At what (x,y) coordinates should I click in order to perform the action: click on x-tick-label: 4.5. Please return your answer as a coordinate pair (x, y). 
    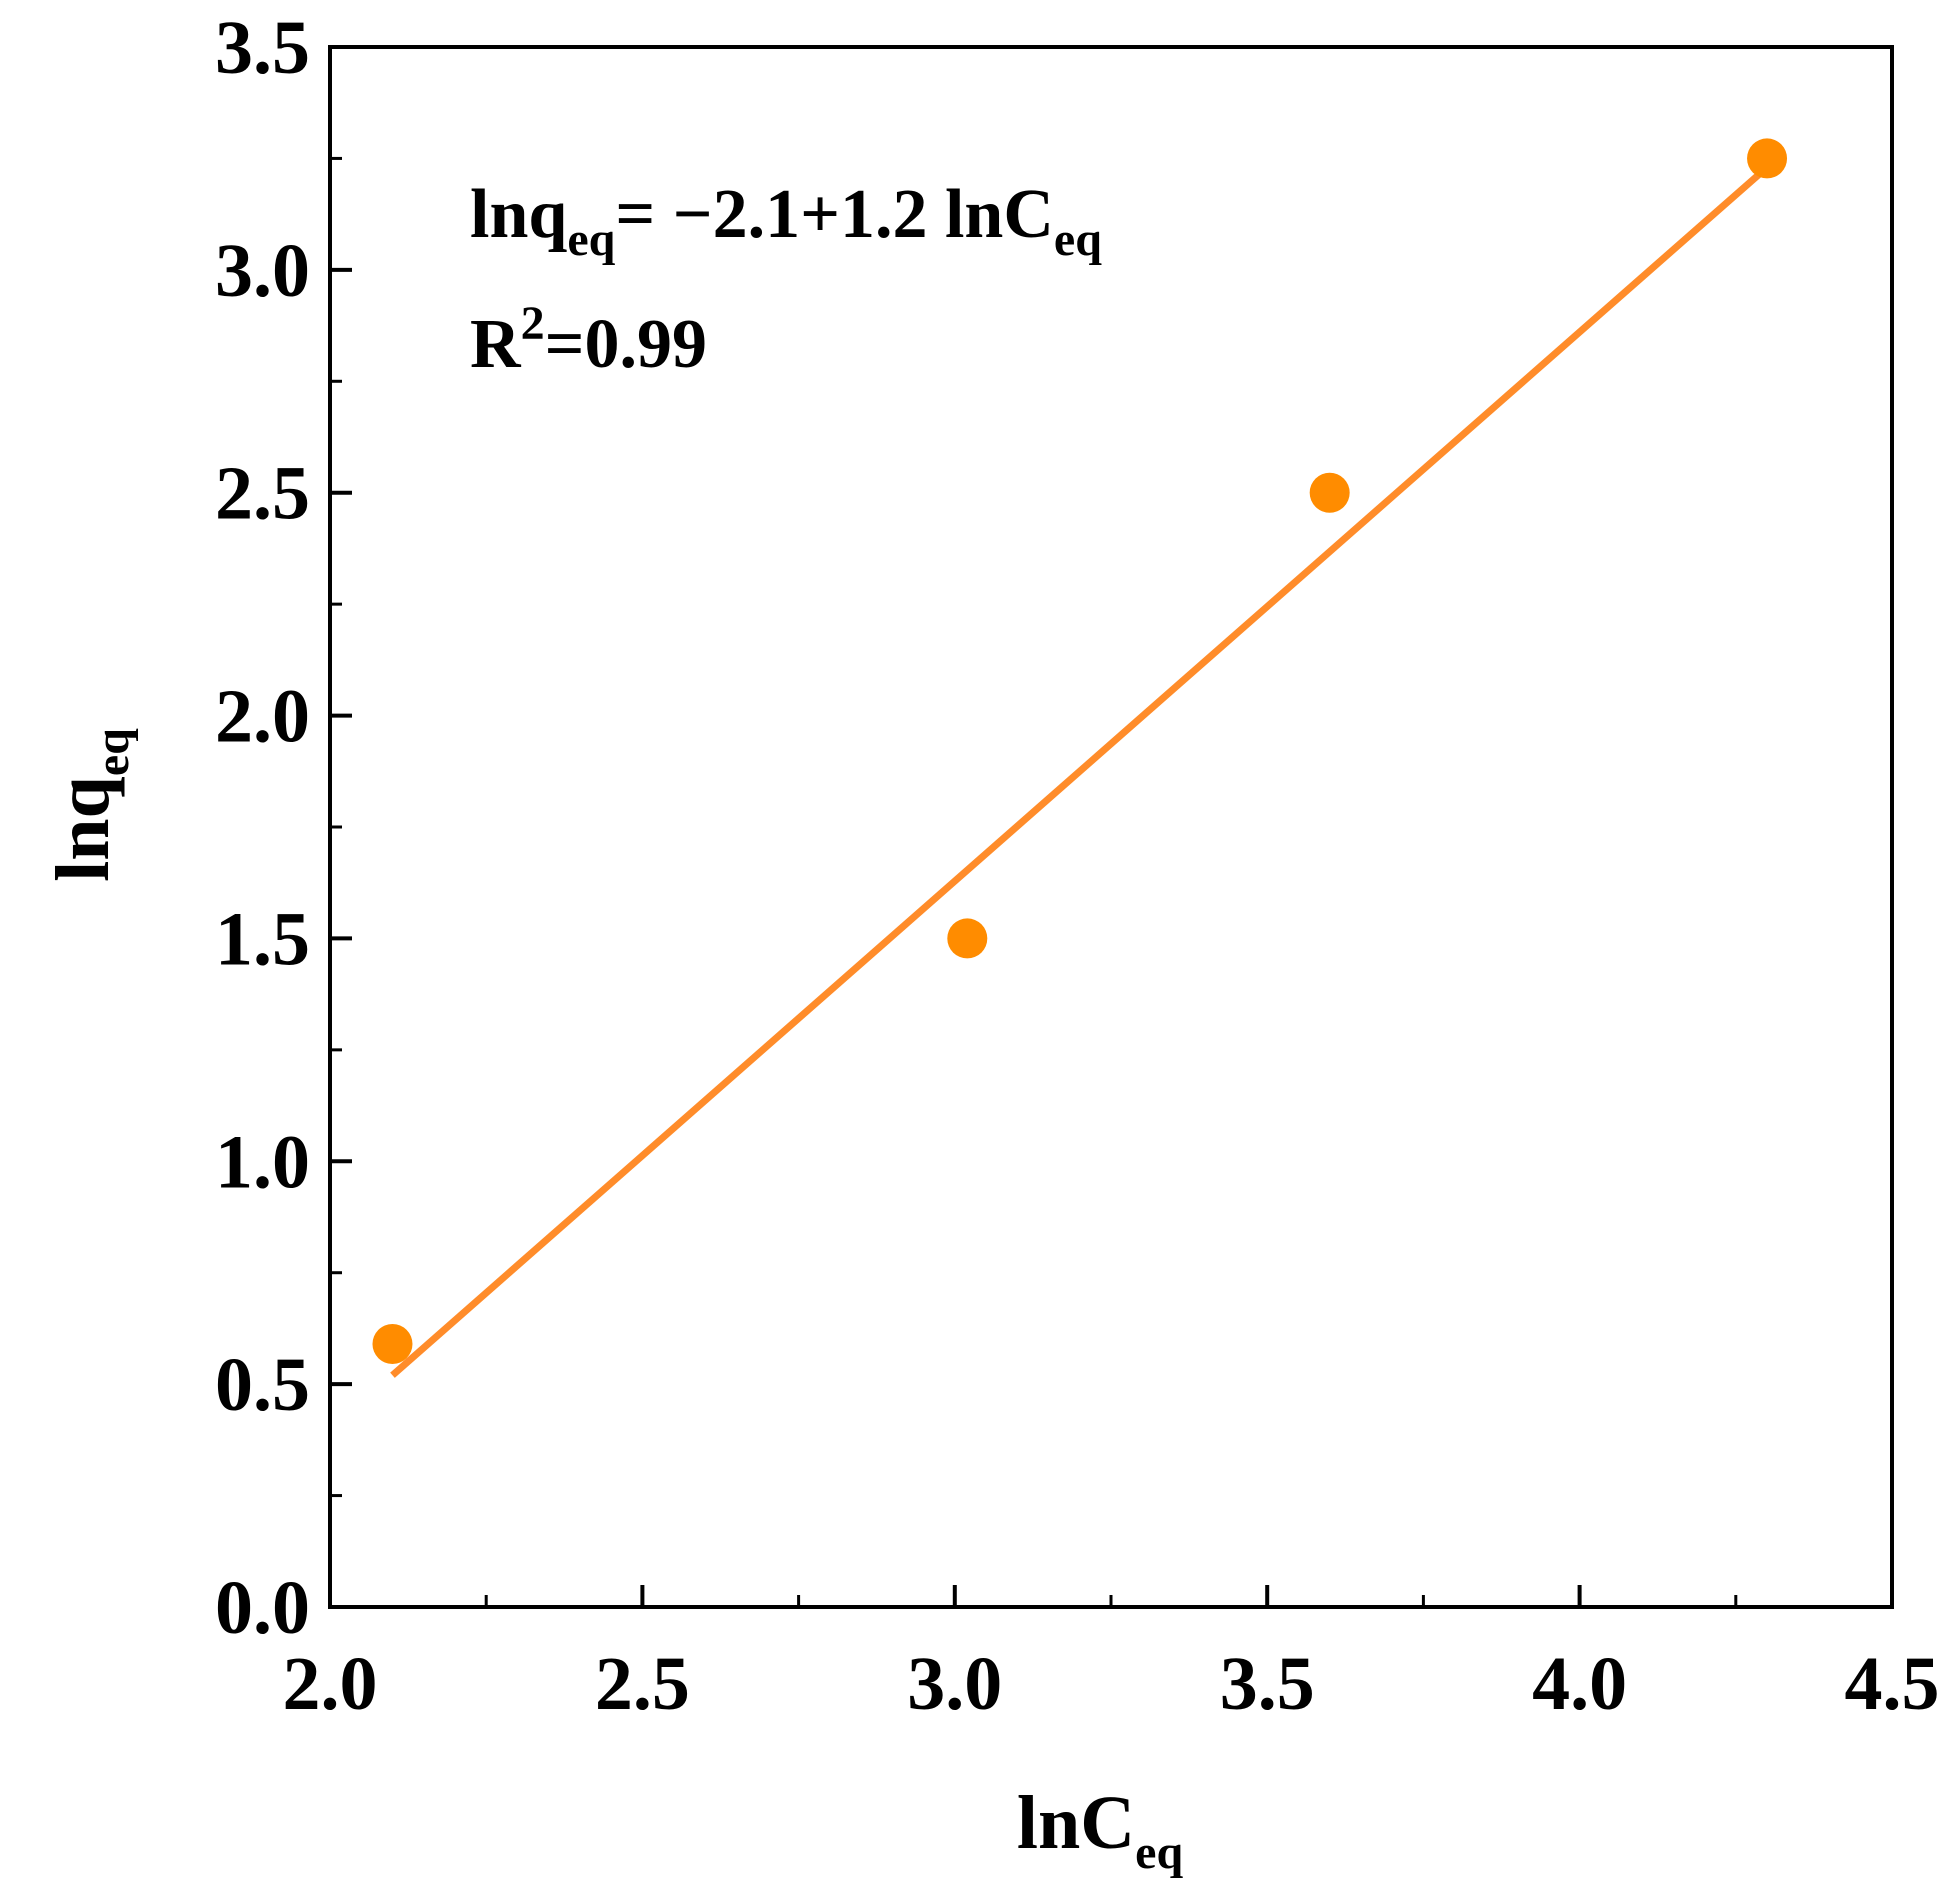
    Looking at the image, I should click on (1892, 1684).